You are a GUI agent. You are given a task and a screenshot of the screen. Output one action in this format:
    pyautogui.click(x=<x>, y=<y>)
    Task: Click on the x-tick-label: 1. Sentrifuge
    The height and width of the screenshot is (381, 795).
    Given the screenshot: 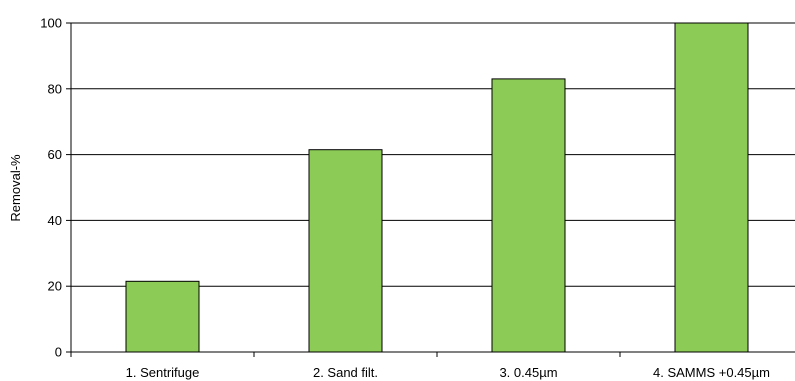 What is the action you would take?
    pyautogui.click(x=163, y=372)
    